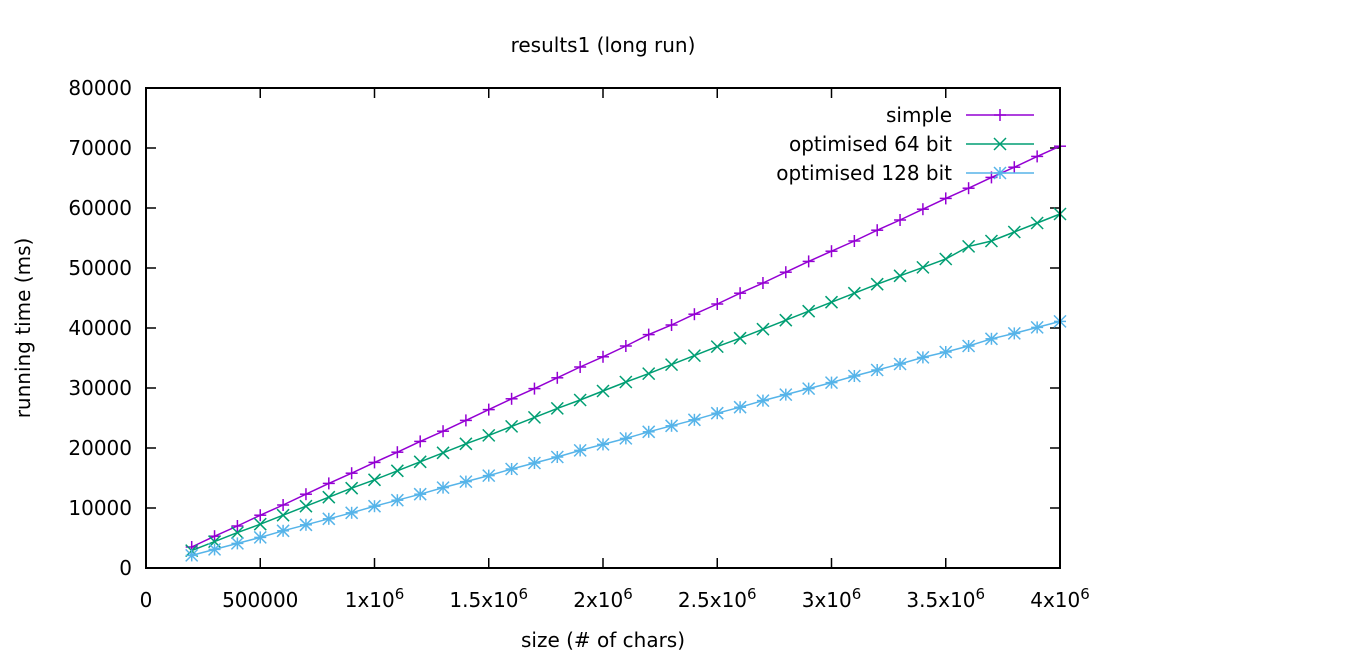 Image resolution: width=1366 pixels, height=661 pixels. I want to click on y-tick-label: 30000, so click(100, 388).